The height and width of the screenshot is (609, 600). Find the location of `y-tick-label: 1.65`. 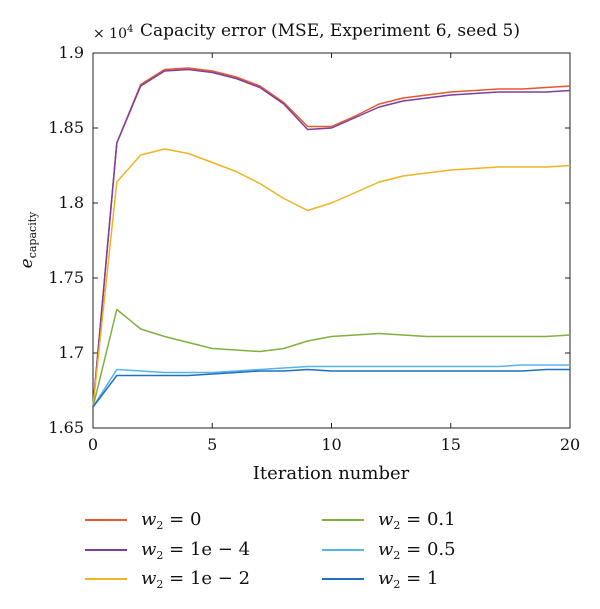

y-tick-label: 1.65 is located at coordinates (66, 427).